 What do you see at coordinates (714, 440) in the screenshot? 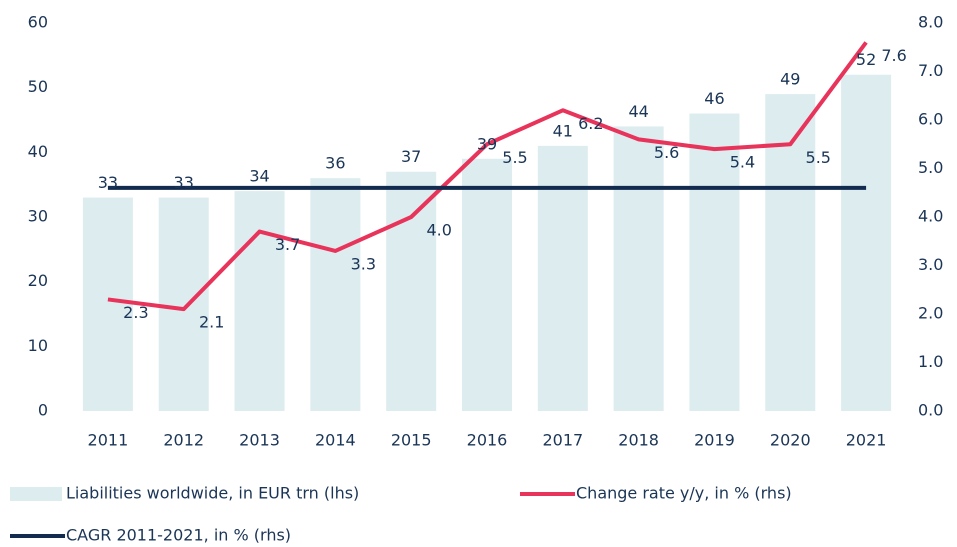
I see `x-tick-label: 2019` at bounding box center [714, 440].